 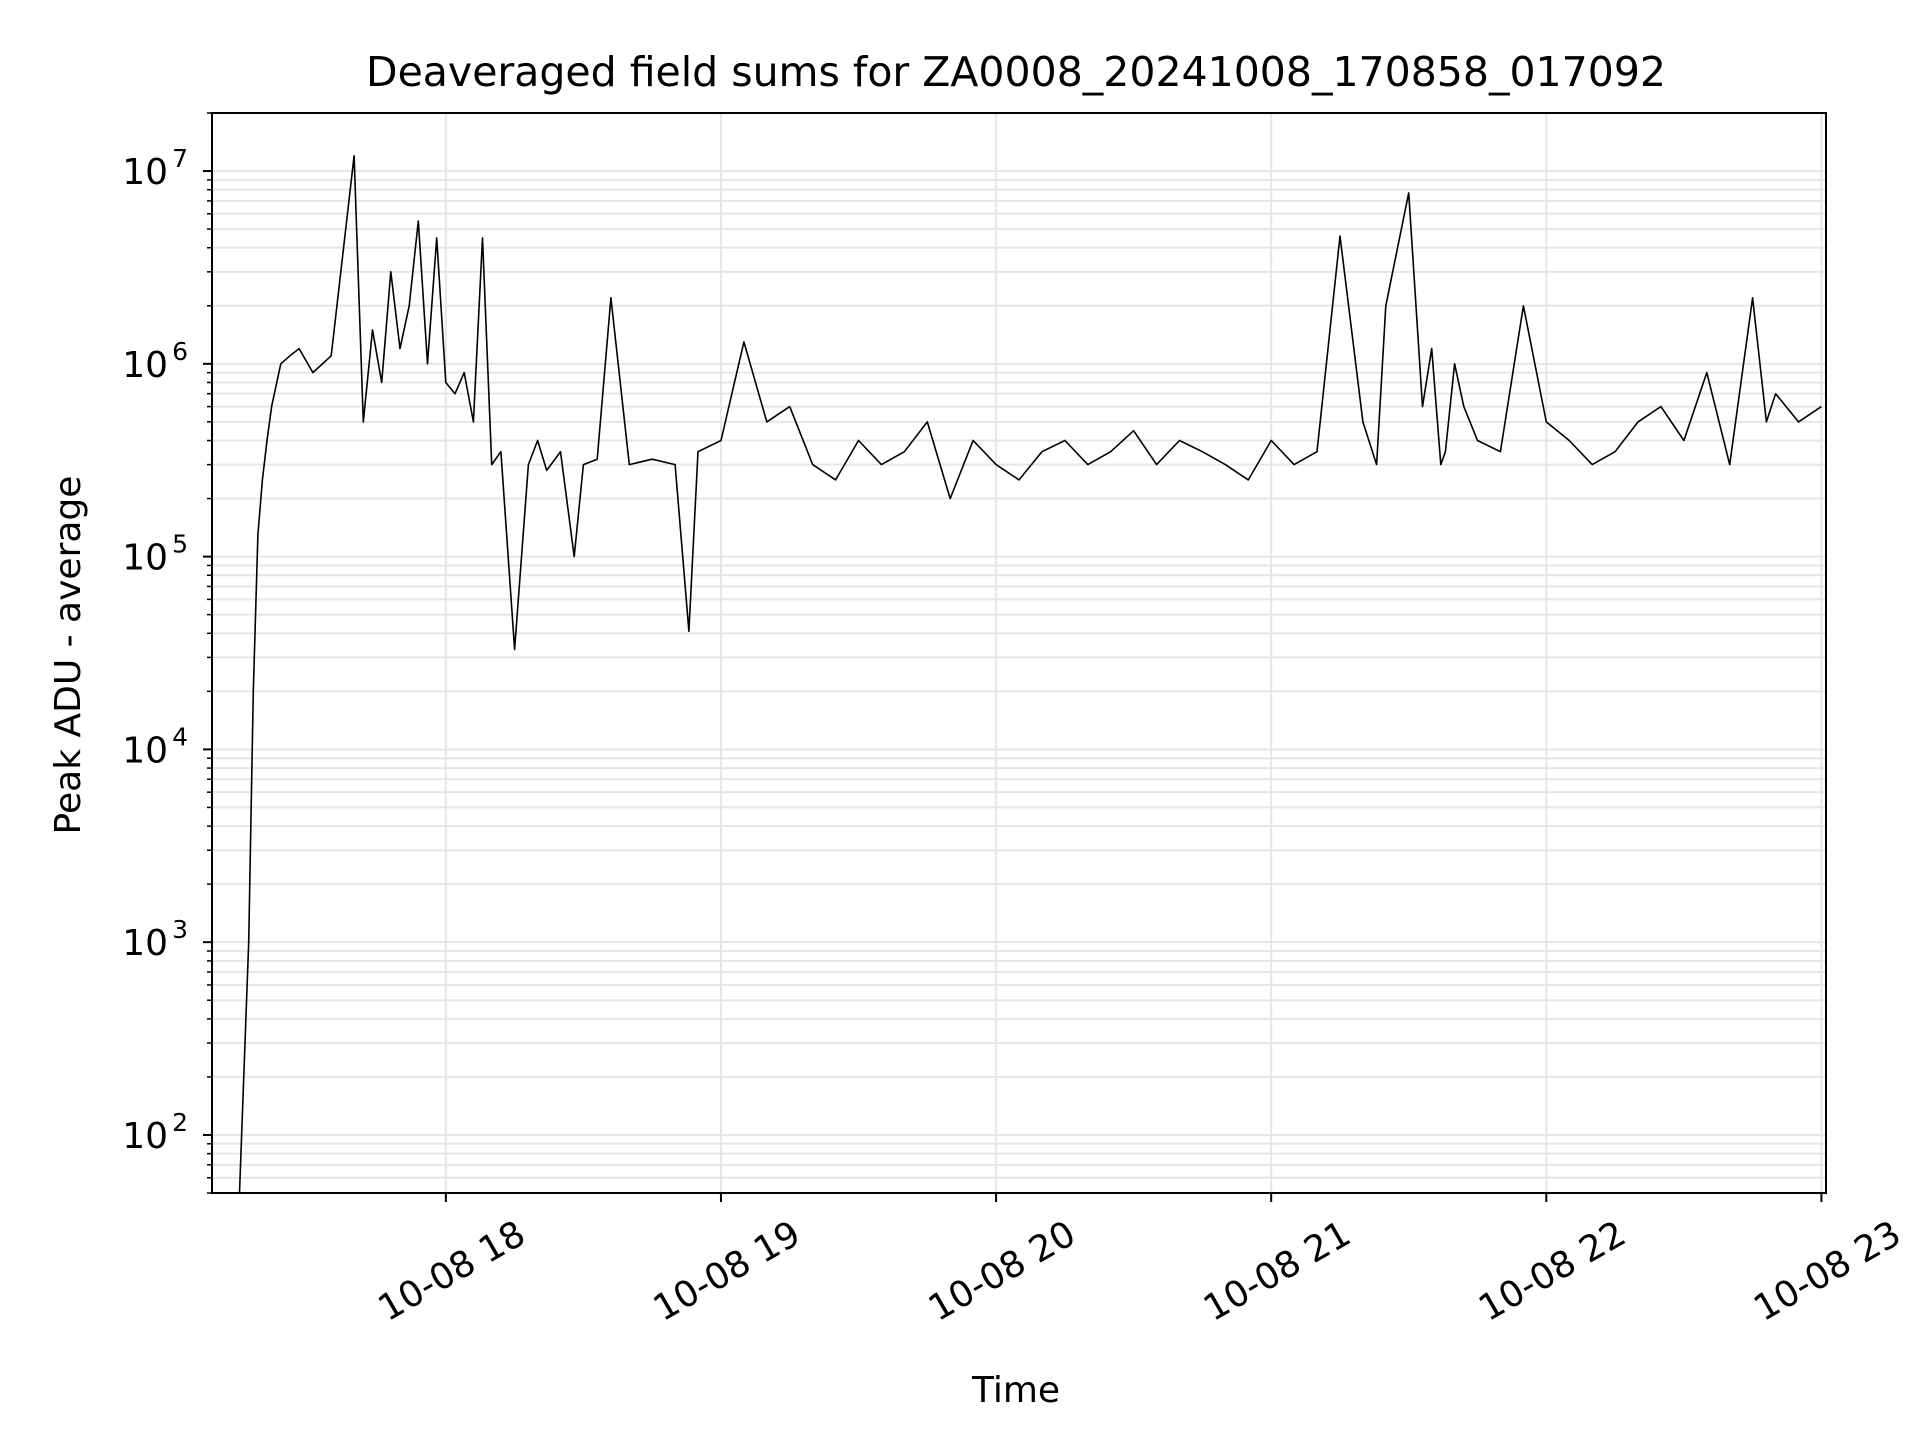 I want to click on y-tick-exponent: 7, so click(x=180, y=158).